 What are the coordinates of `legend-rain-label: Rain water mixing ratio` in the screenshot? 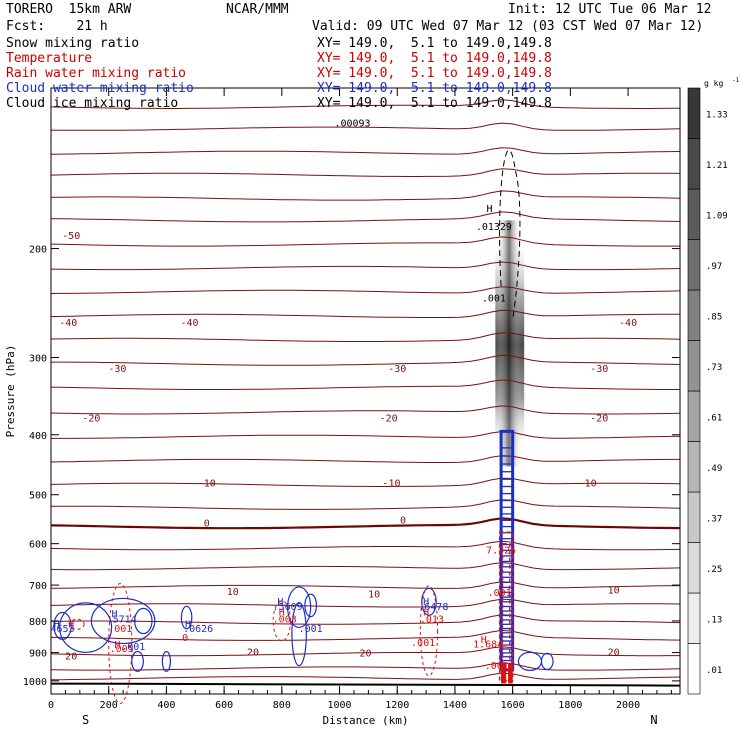 It's located at (96, 73).